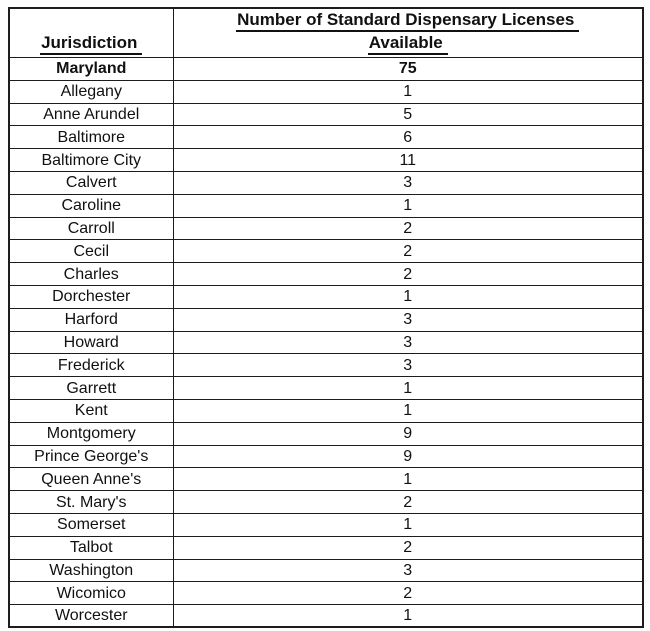 The width and height of the screenshot is (650, 631). I want to click on jurisdiction-cell: Kent, so click(91, 410).